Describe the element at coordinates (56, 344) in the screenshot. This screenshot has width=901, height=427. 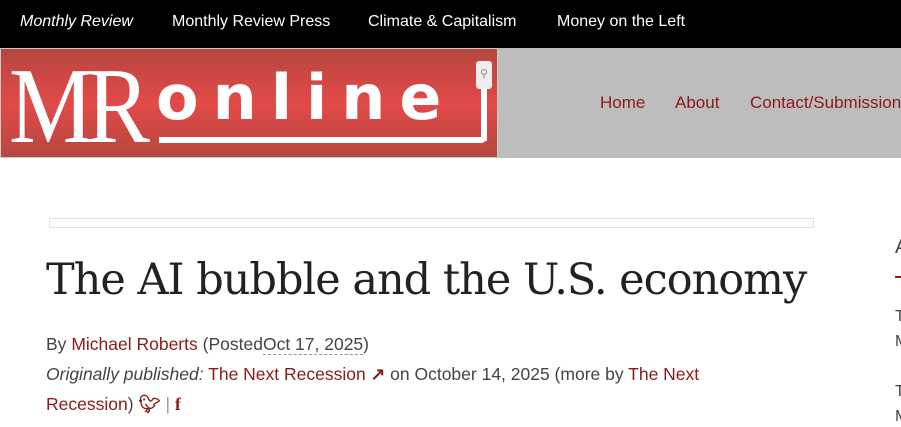
I see `by-label: By` at that location.